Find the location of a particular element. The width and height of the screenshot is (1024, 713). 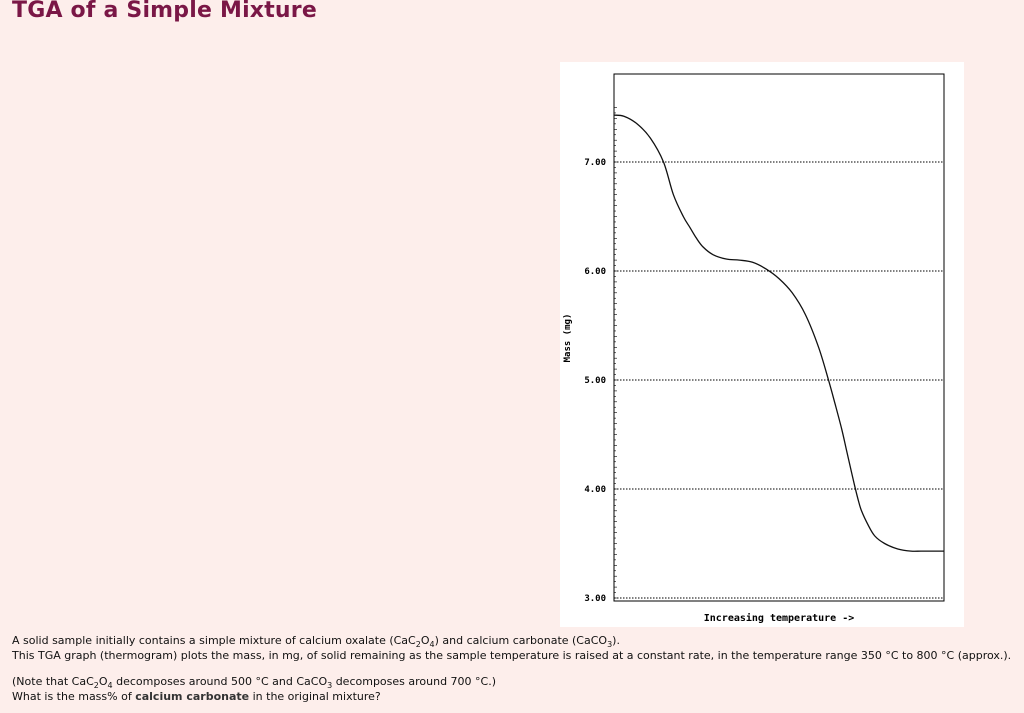

y-tick-labels: 3.00 4.00 5.00 6.00 7.00 is located at coordinates (600, 355).